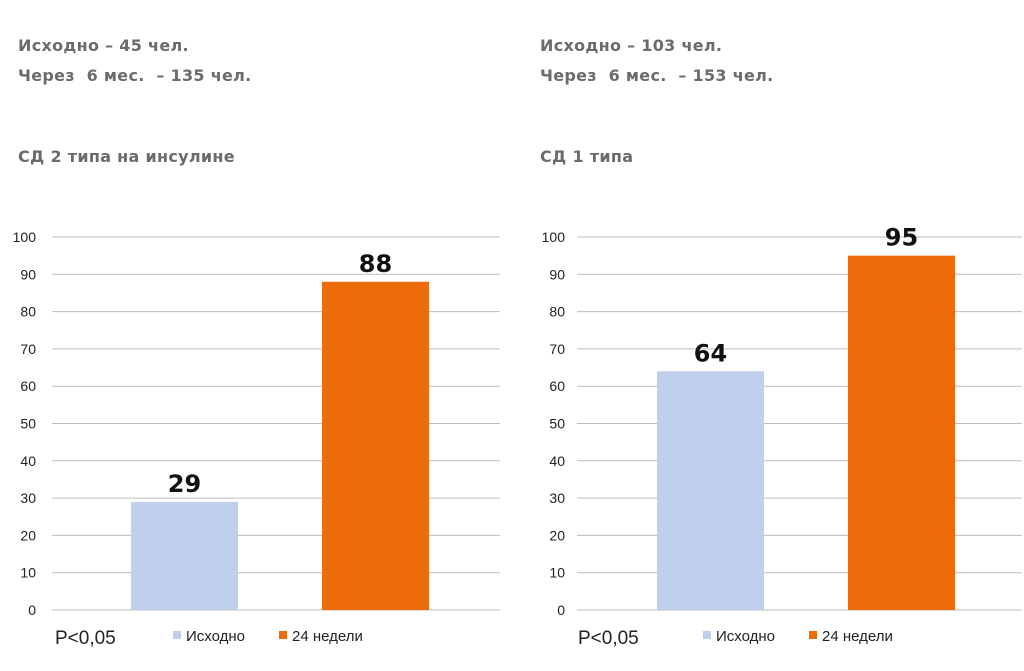 The image size is (1024, 671). What do you see at coordinates (901, 432) in the screenshot?
I see `right-bar-week24` at bounding box center [901, 432].